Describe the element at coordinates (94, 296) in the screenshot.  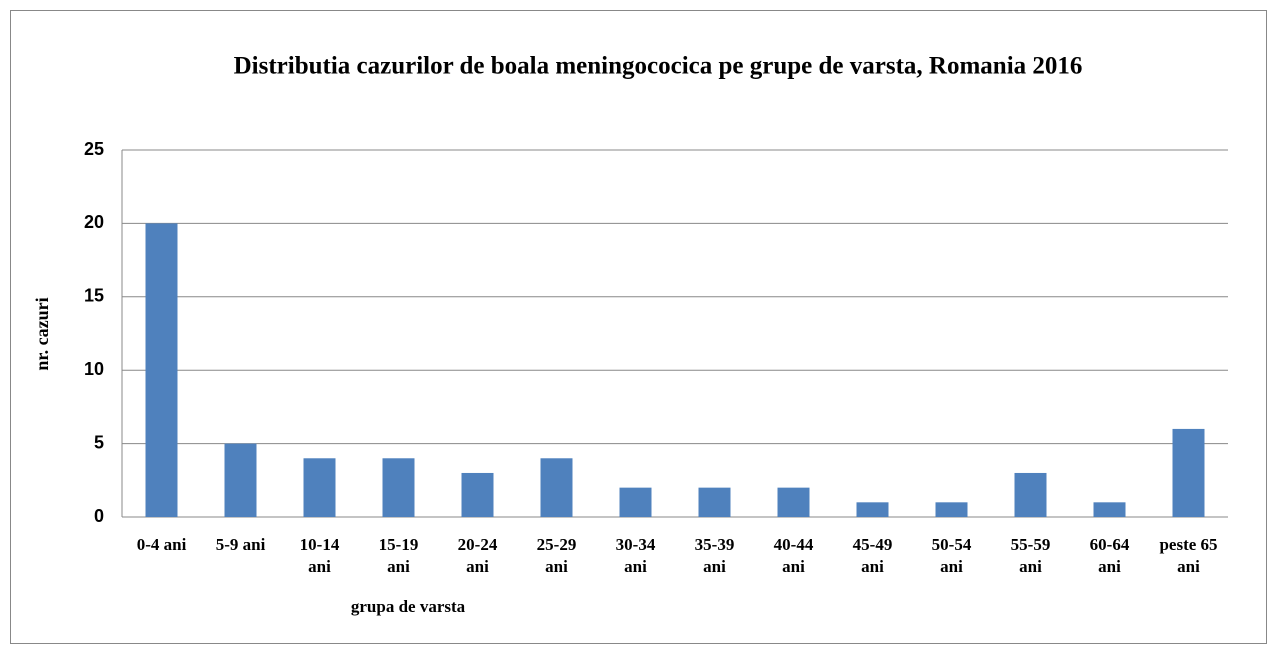
I see `y-tick-label: 15` at that location.